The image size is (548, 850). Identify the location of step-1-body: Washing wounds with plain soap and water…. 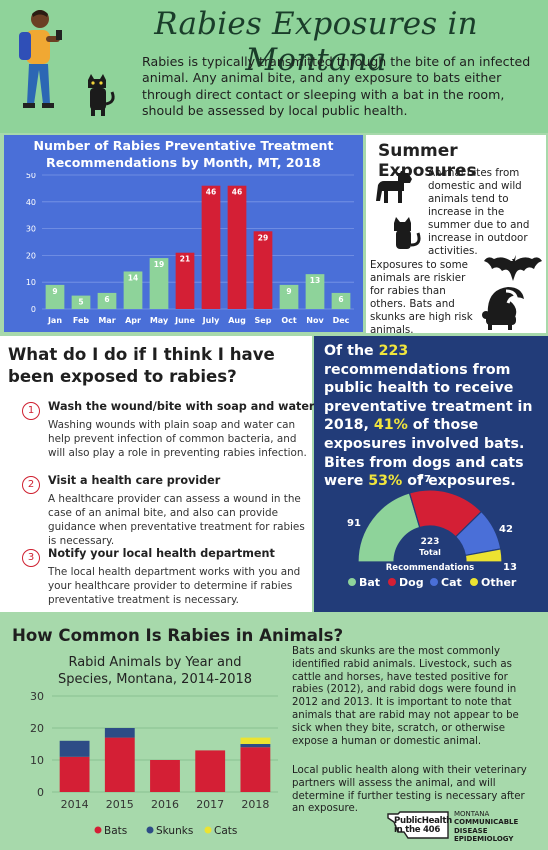
(177, 439).